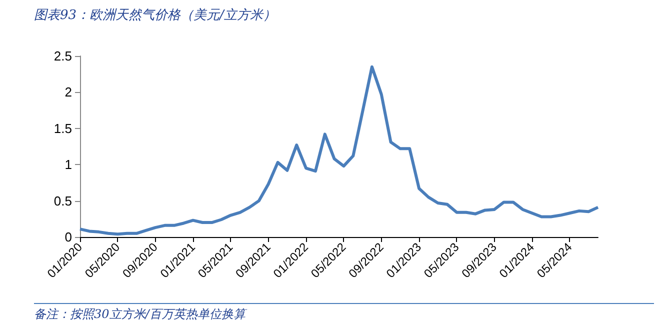 The height and width of the screenshot is (326, 672). Describe the element at coordinates (63, 56) in the screenshot. I see `y-tick-label: 2.5` at that location.